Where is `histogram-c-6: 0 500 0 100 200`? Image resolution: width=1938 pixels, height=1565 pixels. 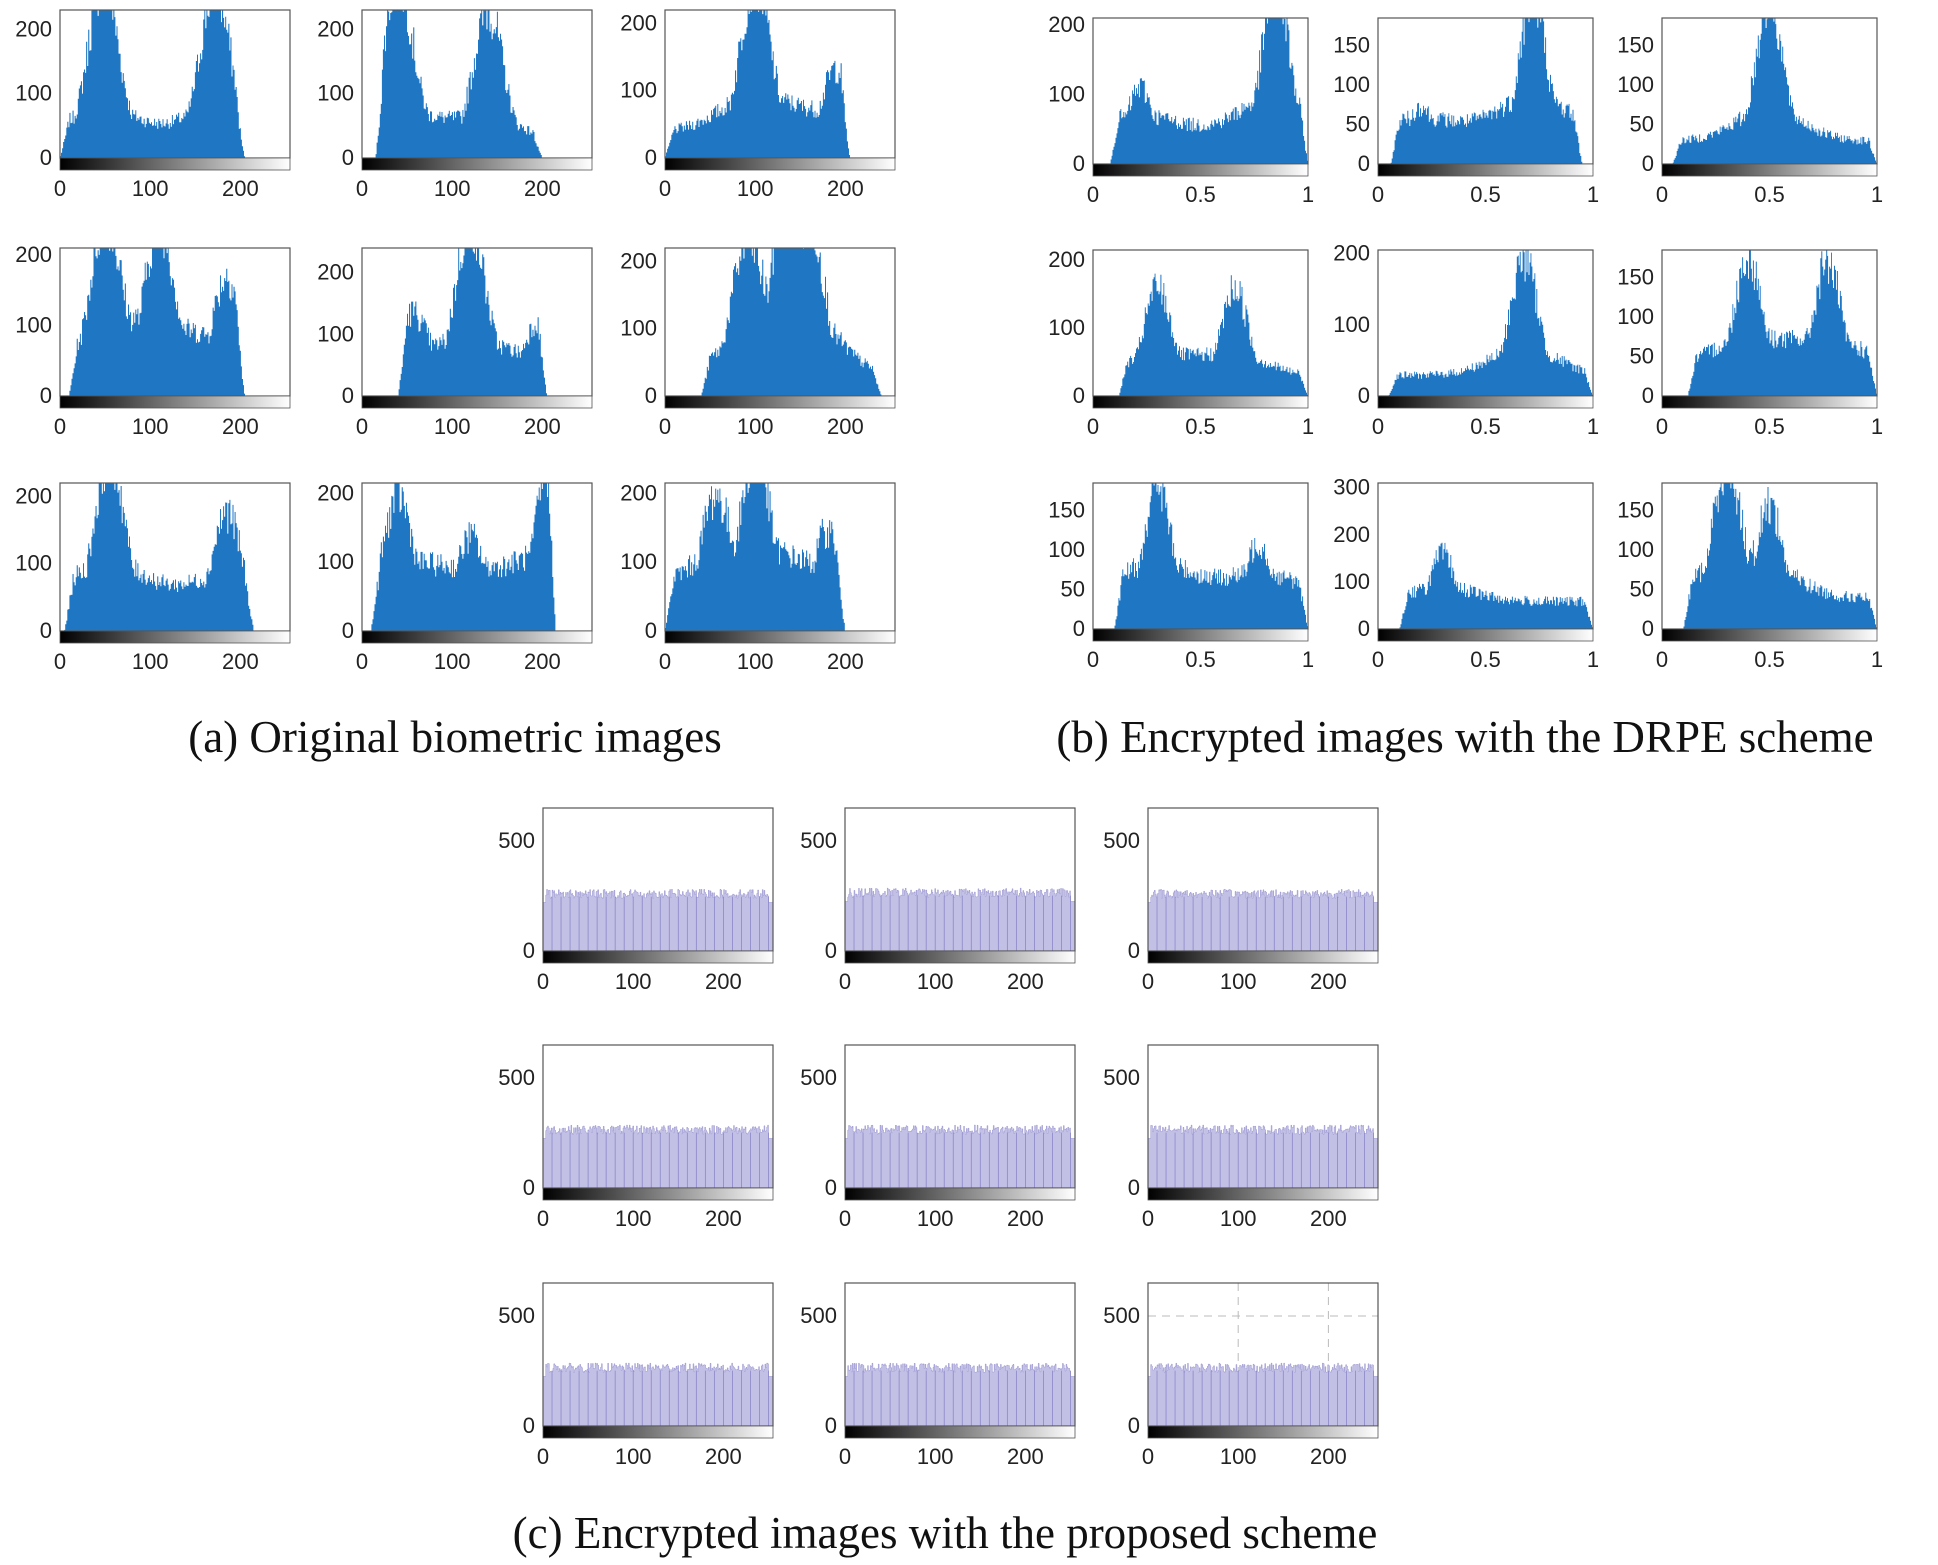 histogram-c-6: 0 500 0 100 200 is located at coordinates (1241, 1137).